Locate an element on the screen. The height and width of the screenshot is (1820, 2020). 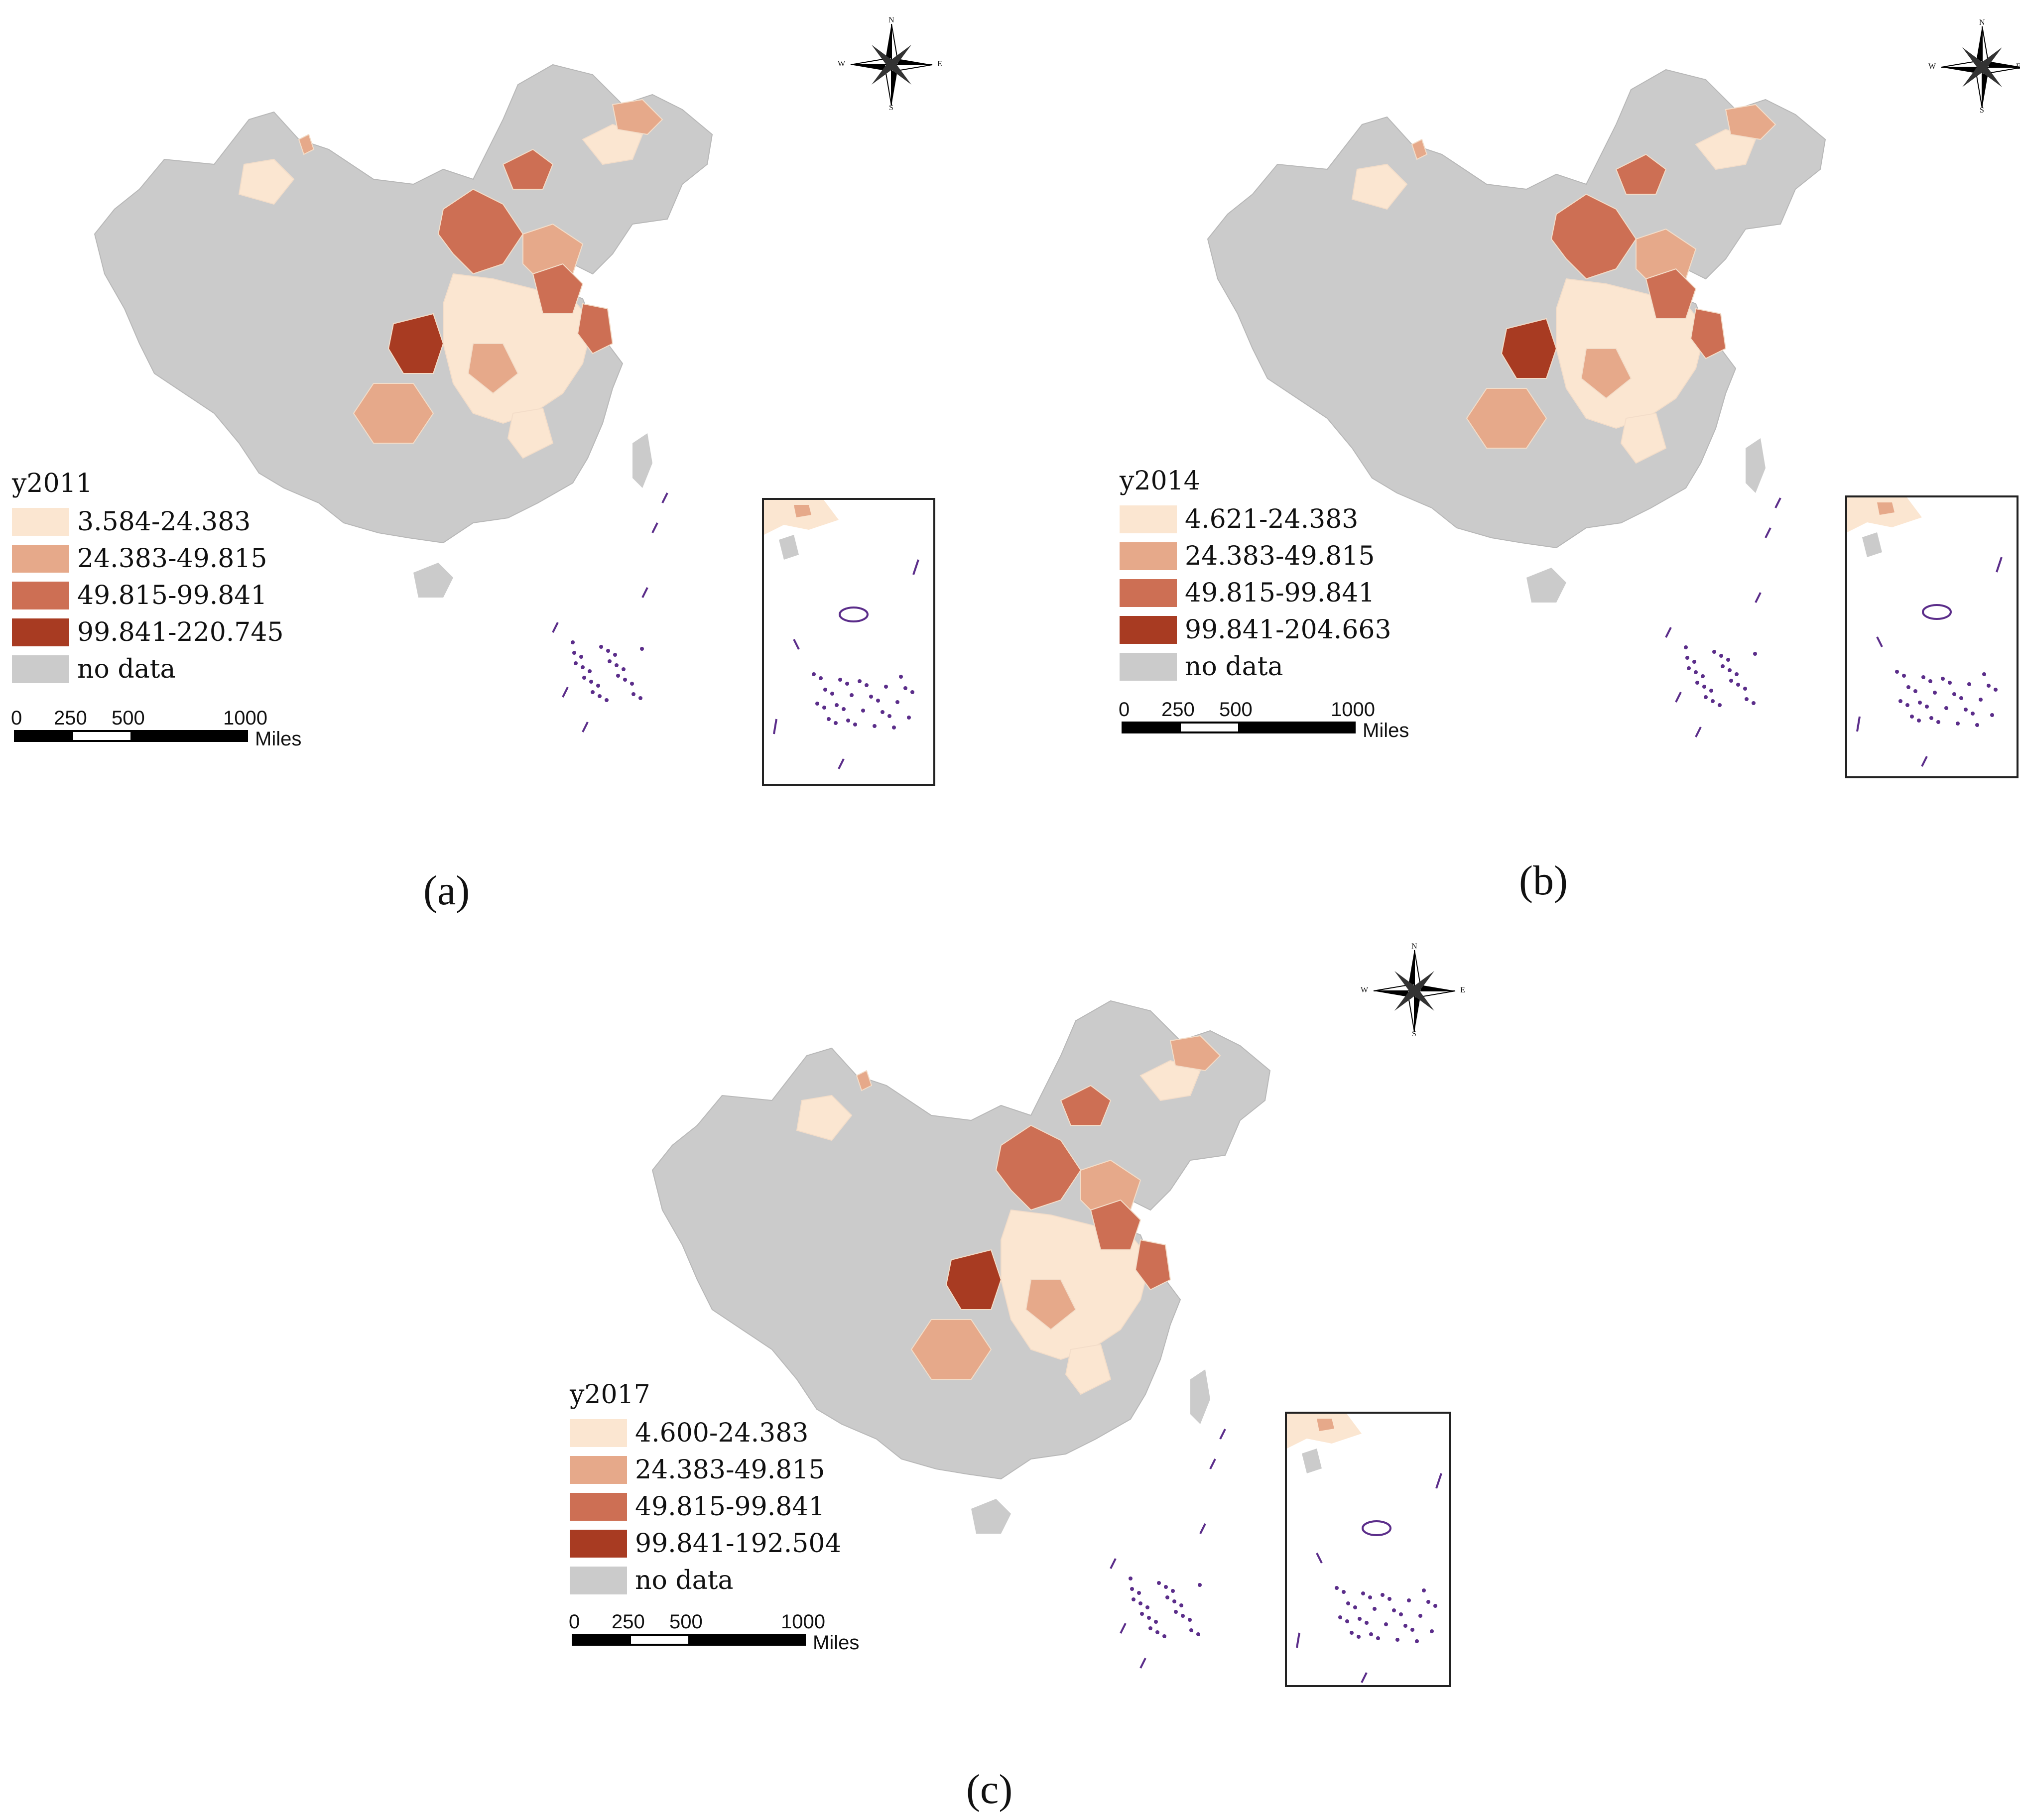
legend-label: 4.600-24.383 is located at coordinates (722, 1433).